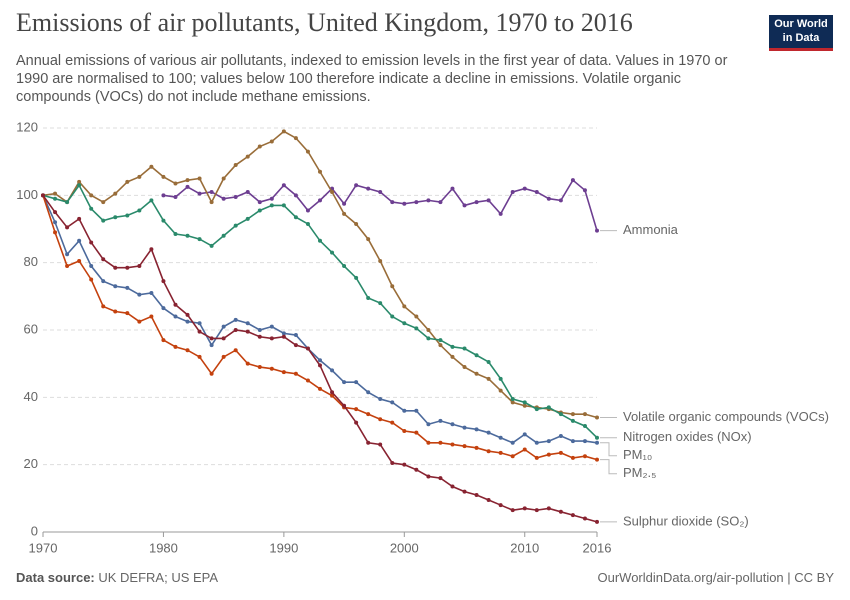 The height and width of the screenshot is (600, 850). I want to click on series-line, so click(380, 204).